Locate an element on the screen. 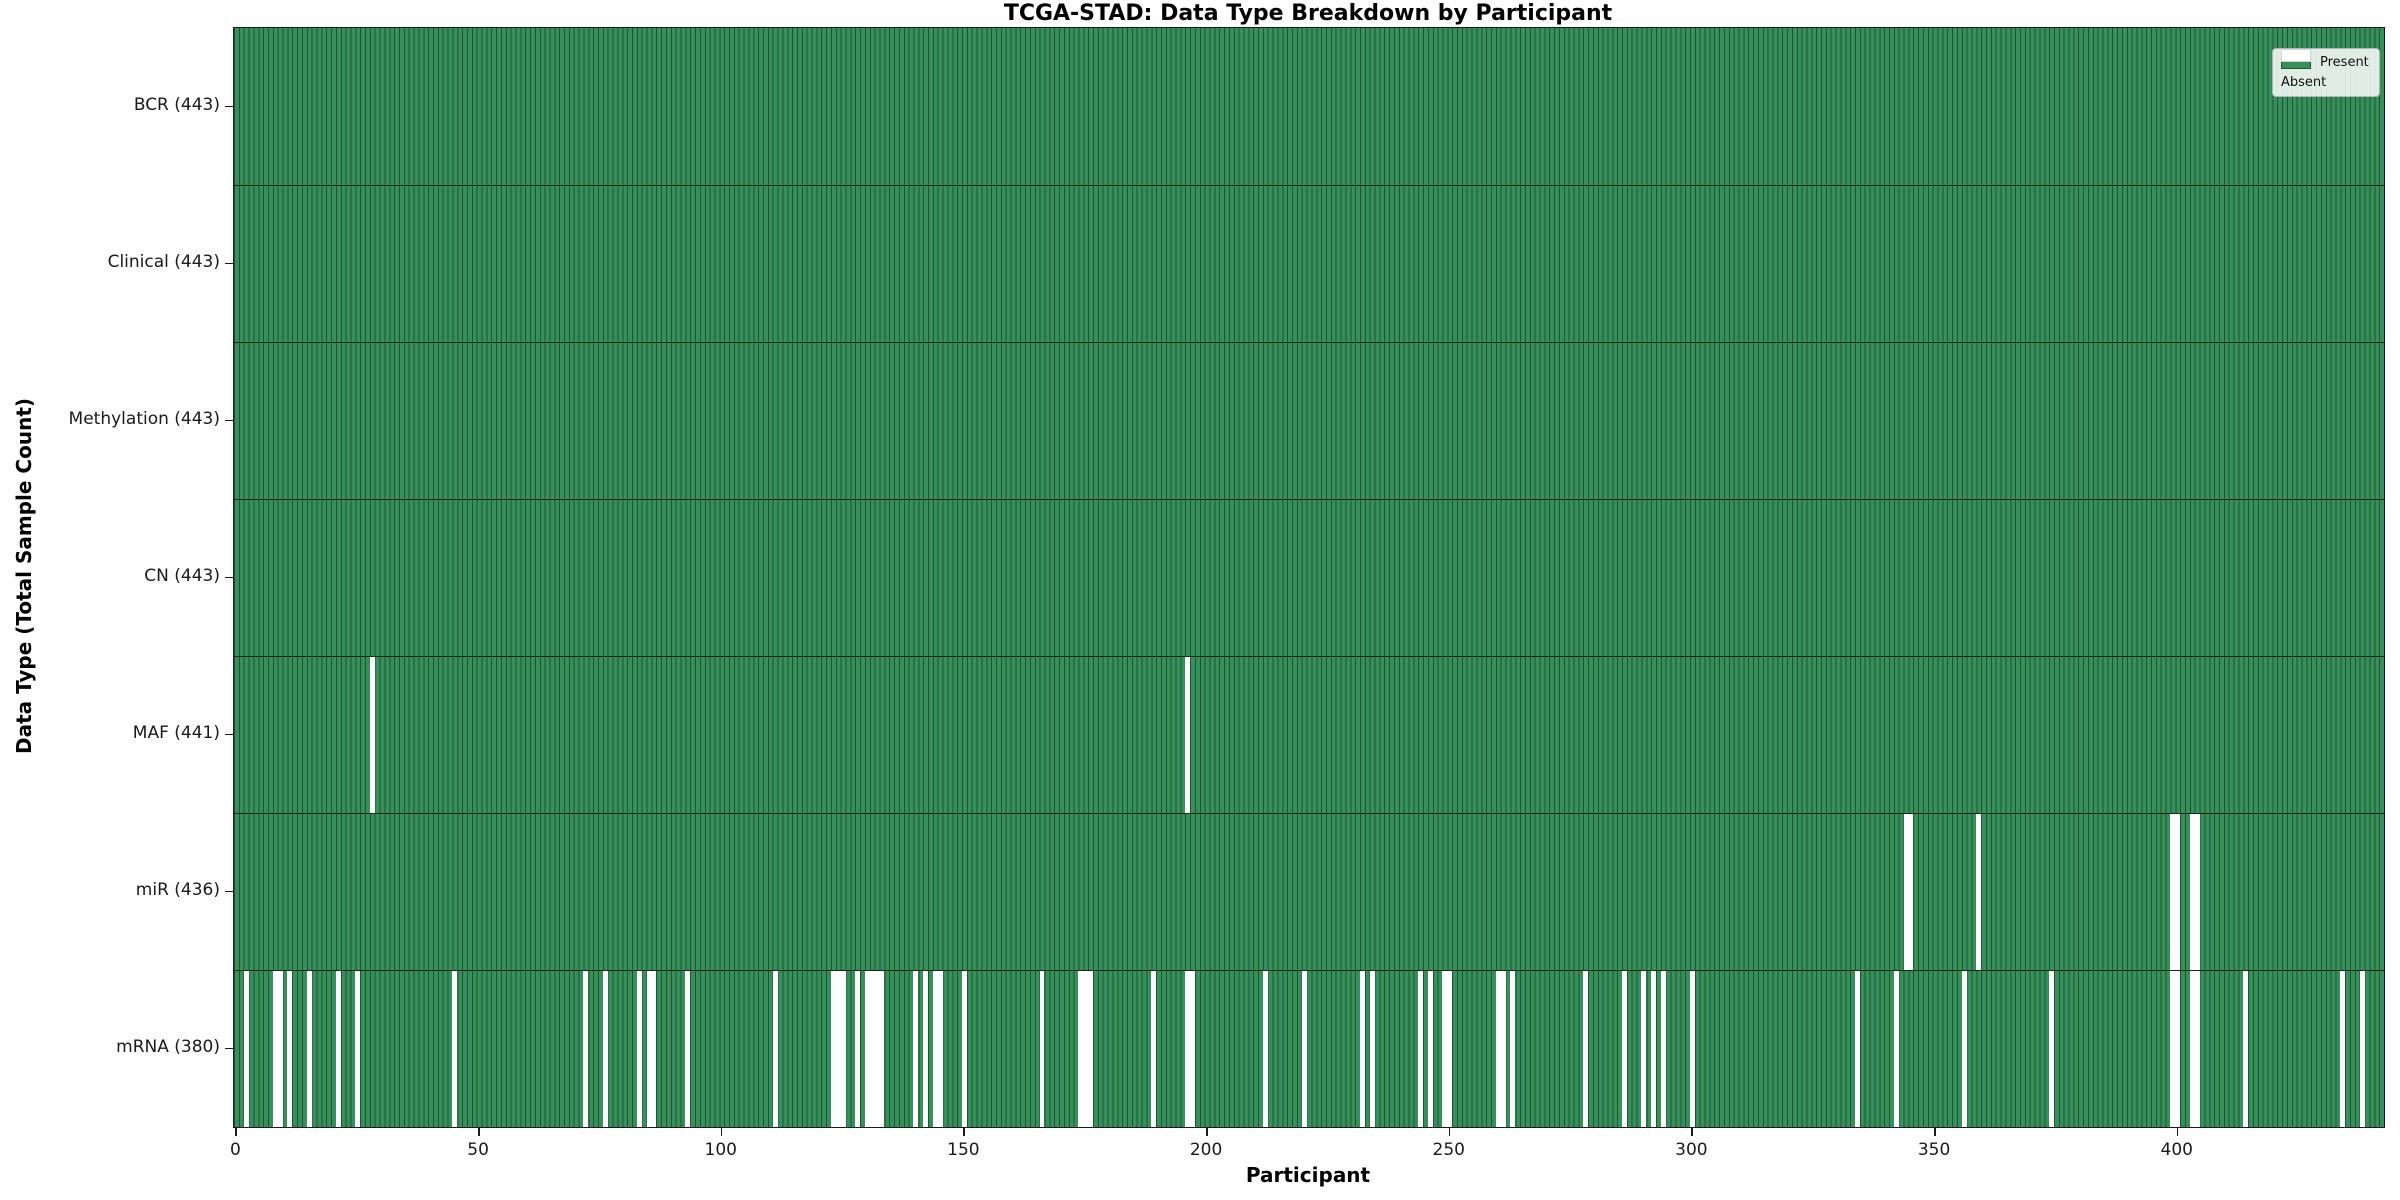 Image resolution: width=2400 pixels, height=1200 pixels. y-tick-label-miR: miR (436) is located at coordinates (177, 889).